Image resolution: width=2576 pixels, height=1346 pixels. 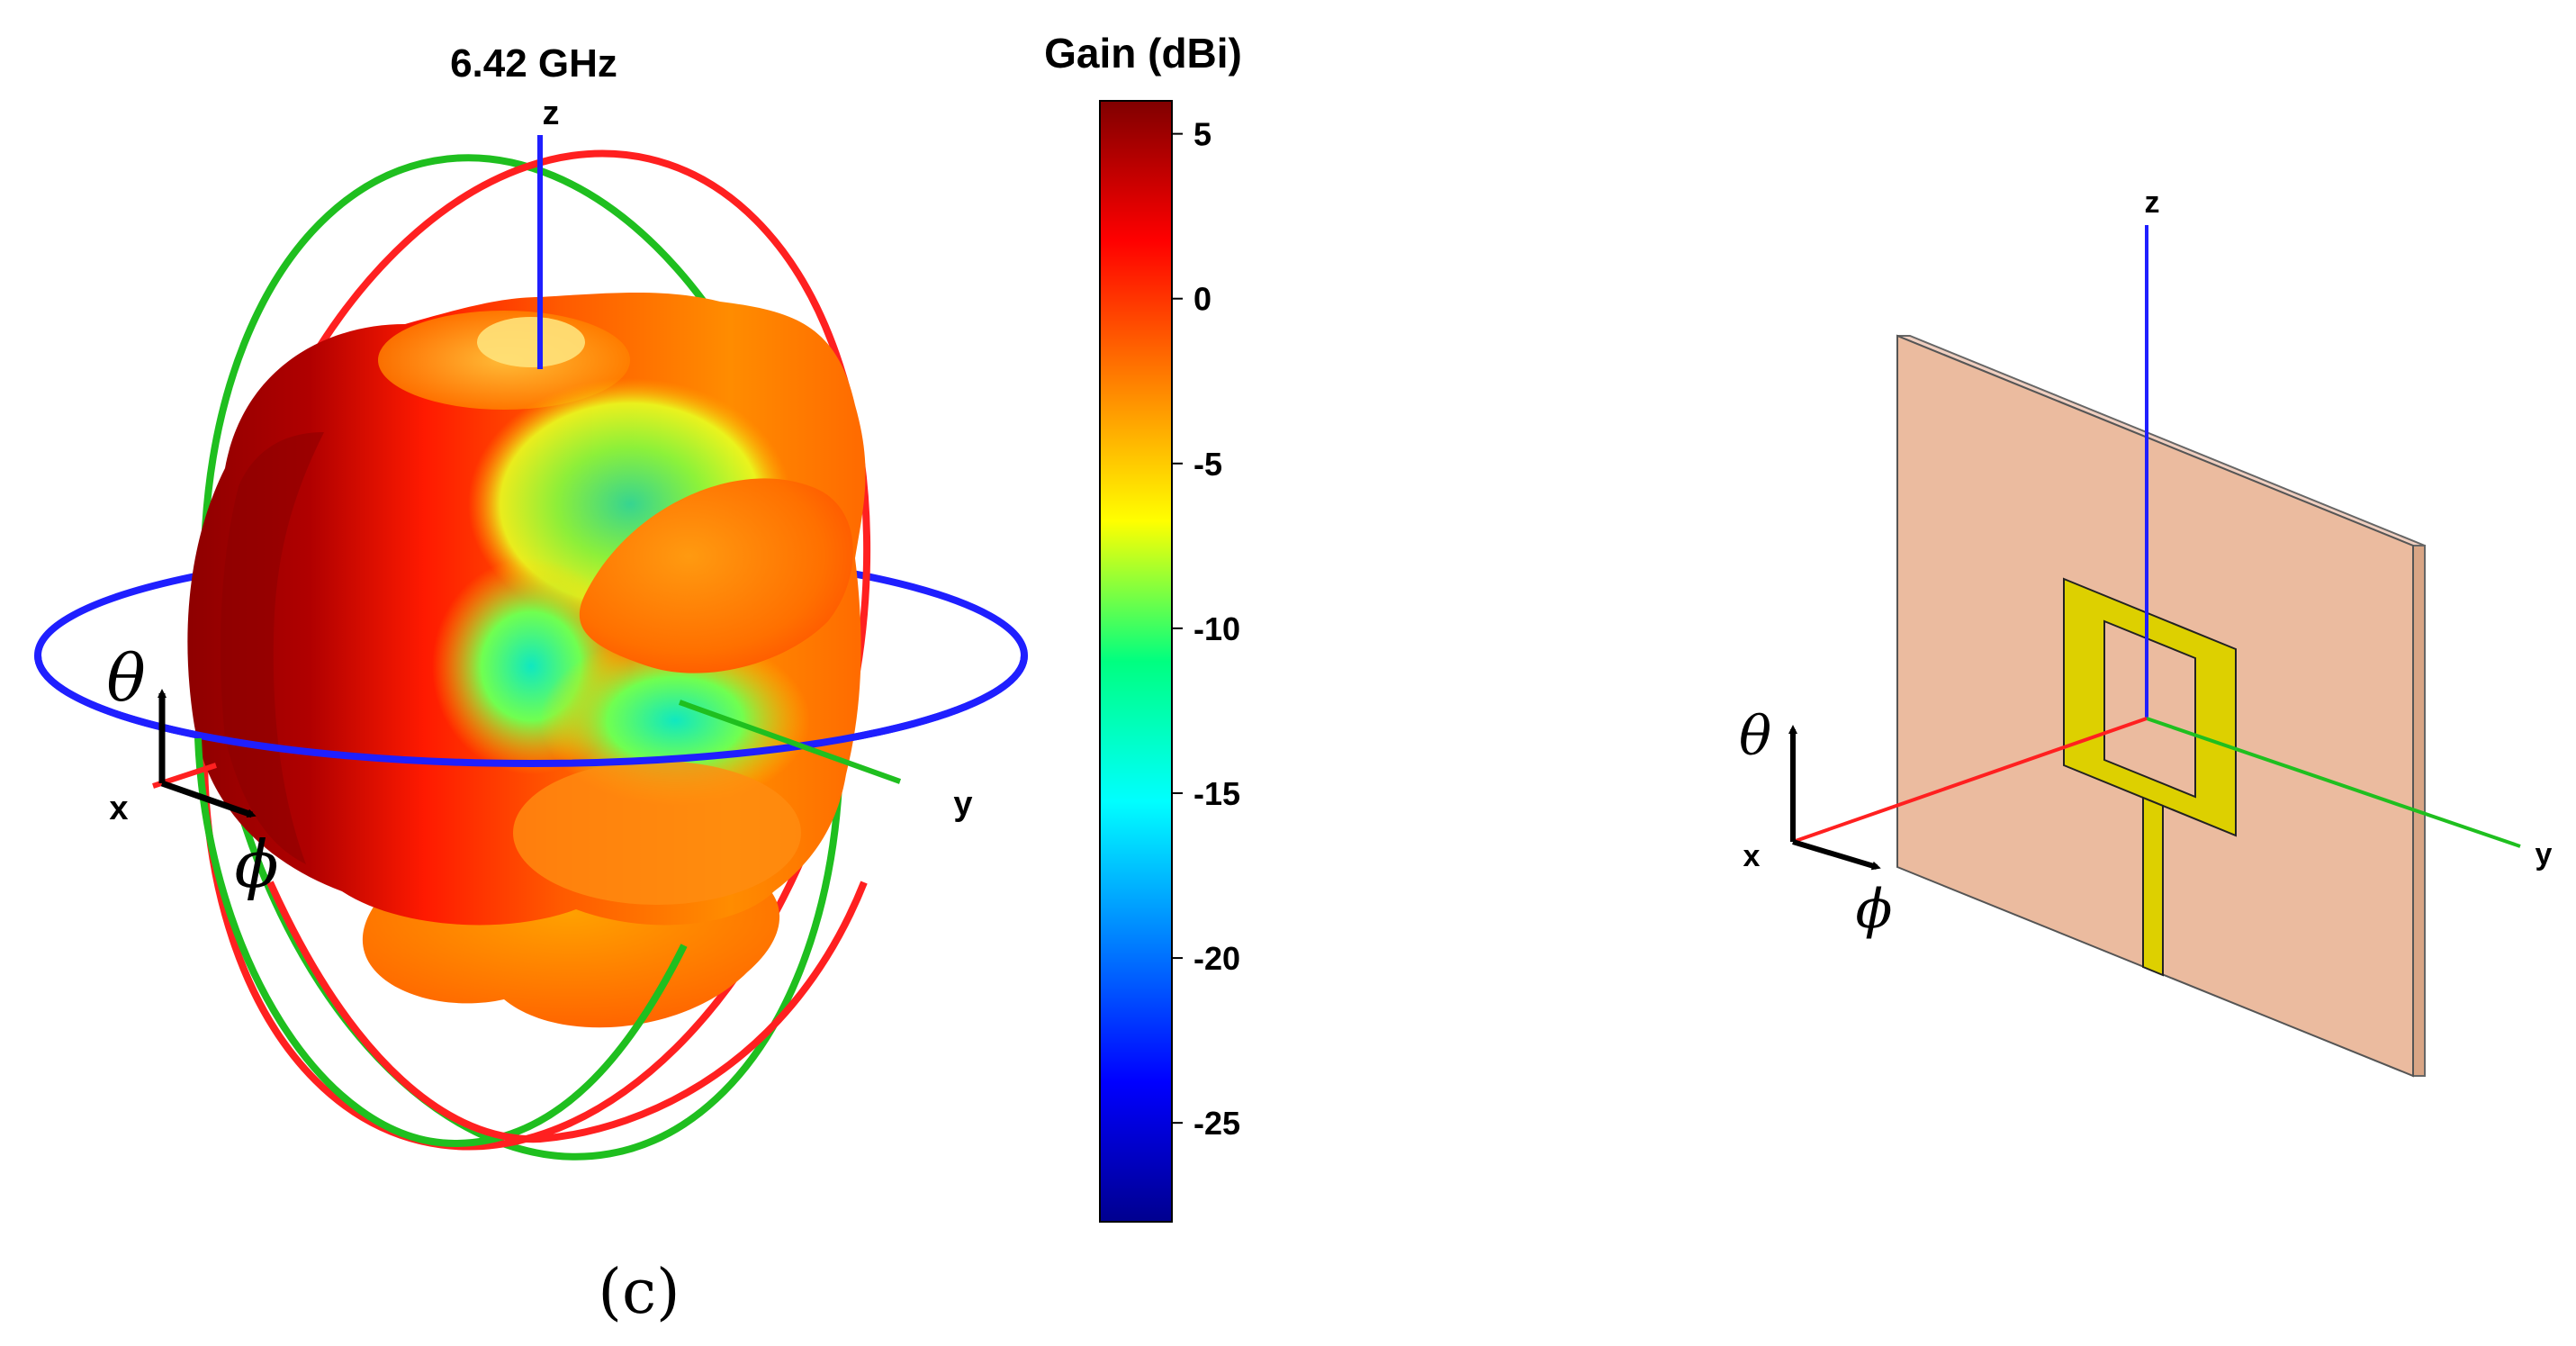 I want to click on xz-ring-front, so click(x=567, y=1012).